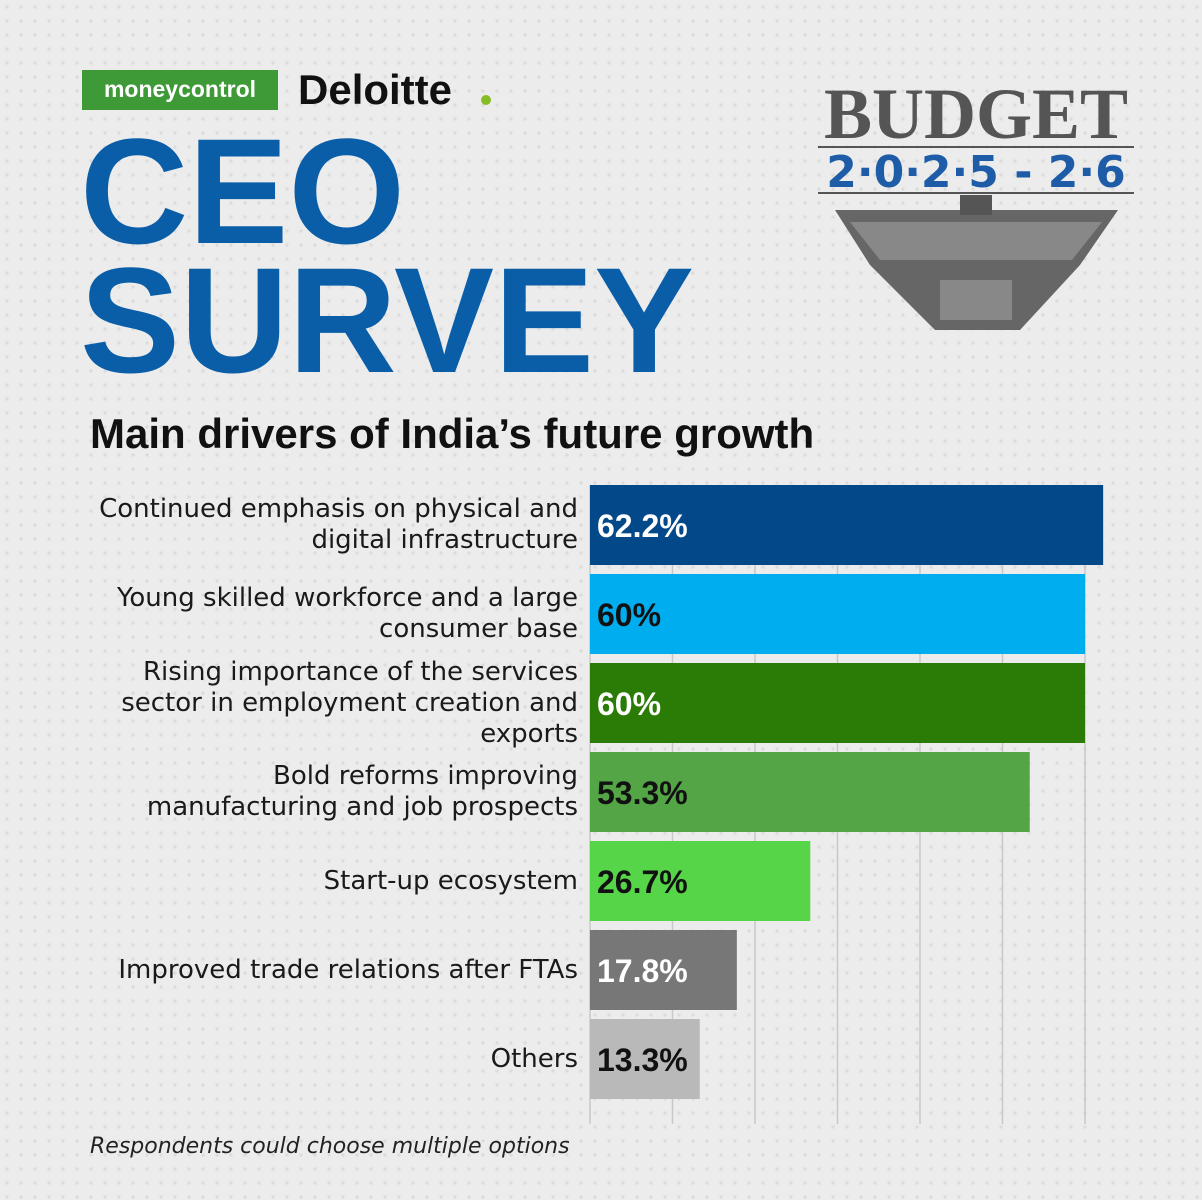  What do you see at coordinates (975, 172) in the screenshot?
I see `badge-years: 2·0·2·5 - 2·6` at bounding box center [975, 172].